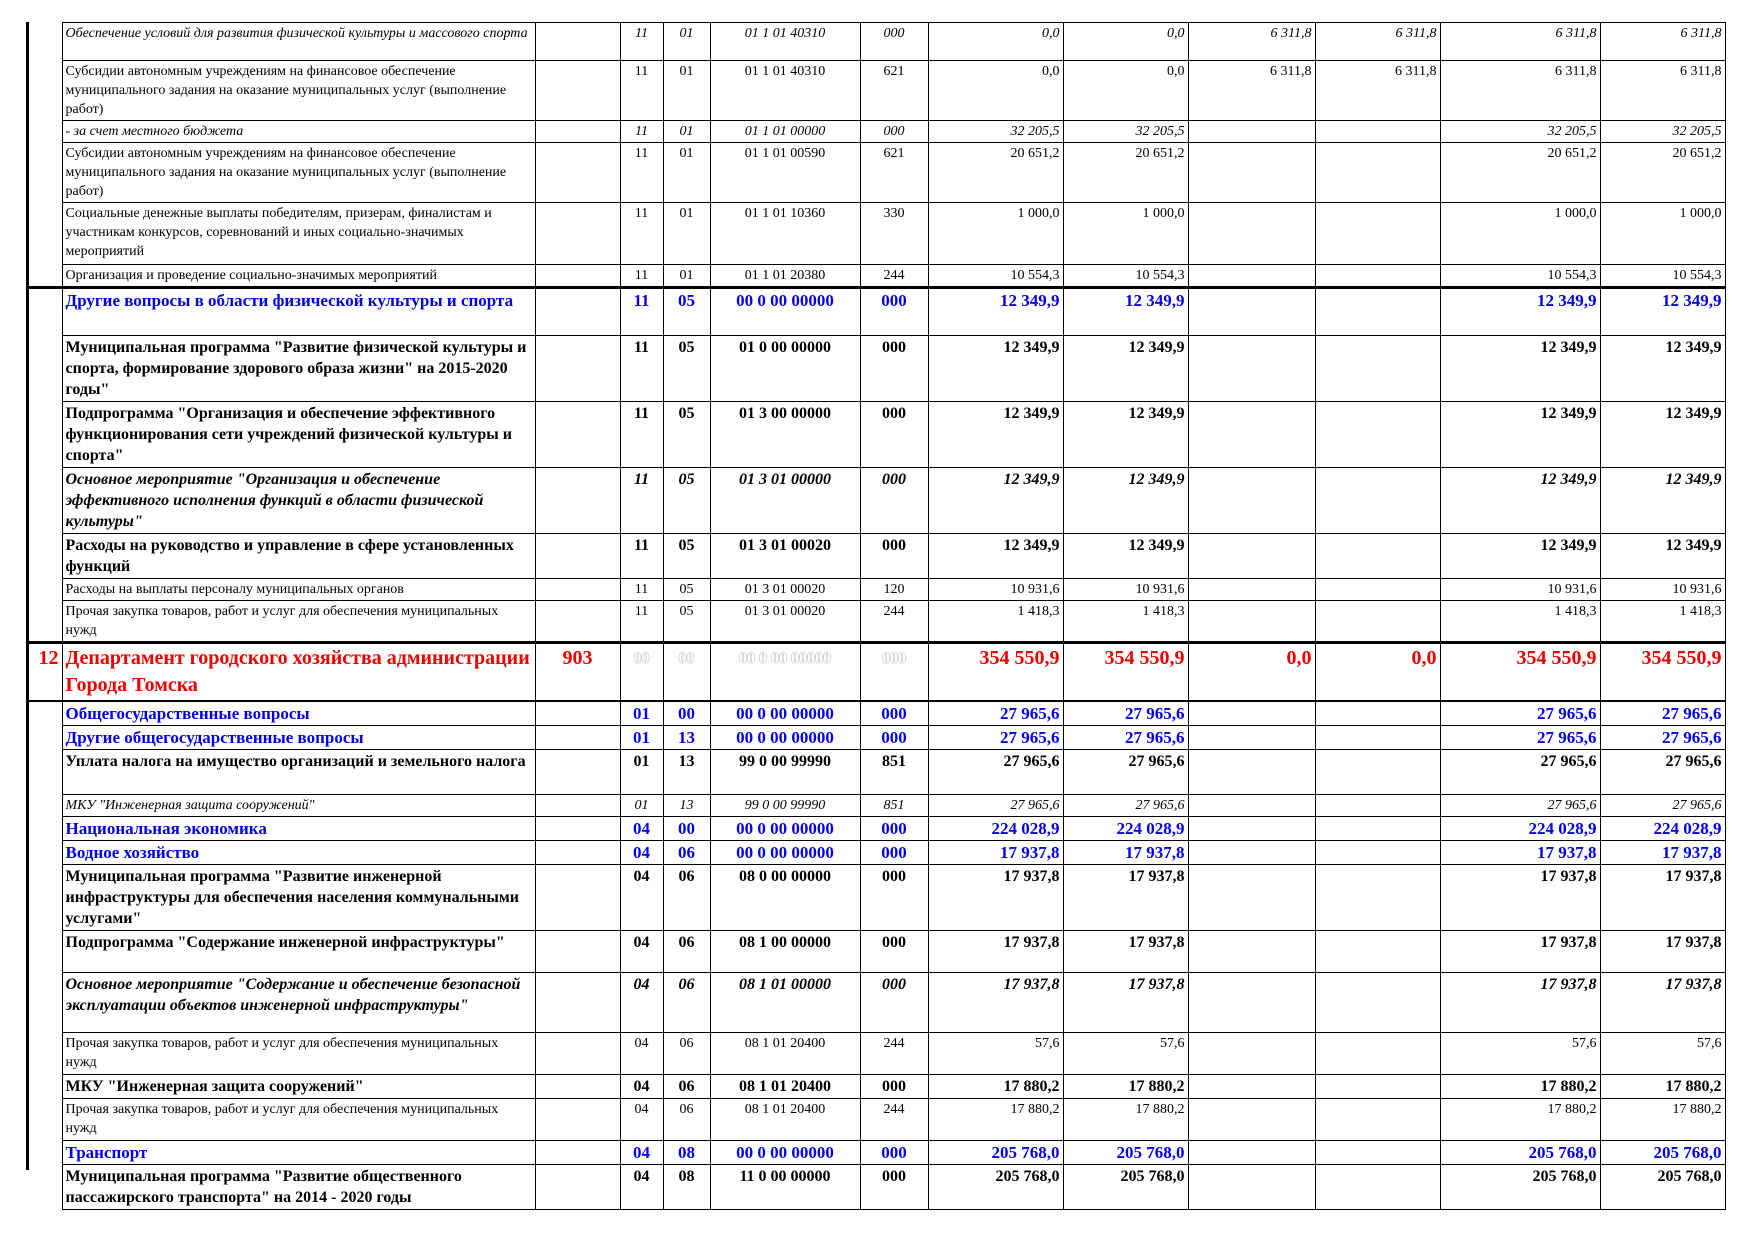  What do you see at coordinates (785, 1086) in the screenshot?
I see `target-article-code: 08 1 01 20400` at bounding box center [785, 1086].